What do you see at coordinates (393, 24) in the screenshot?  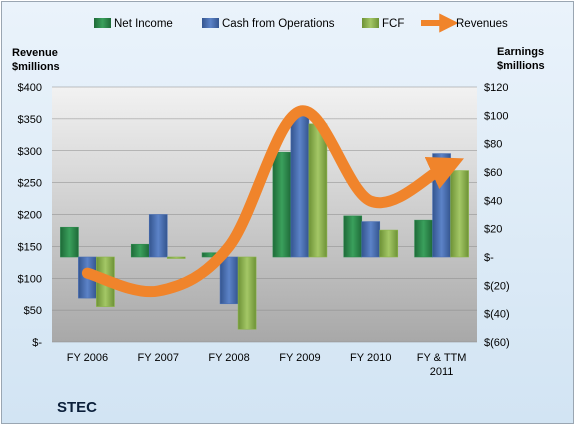 I see `legend-label-fcf: FCF` at bounding box center [393, 24].